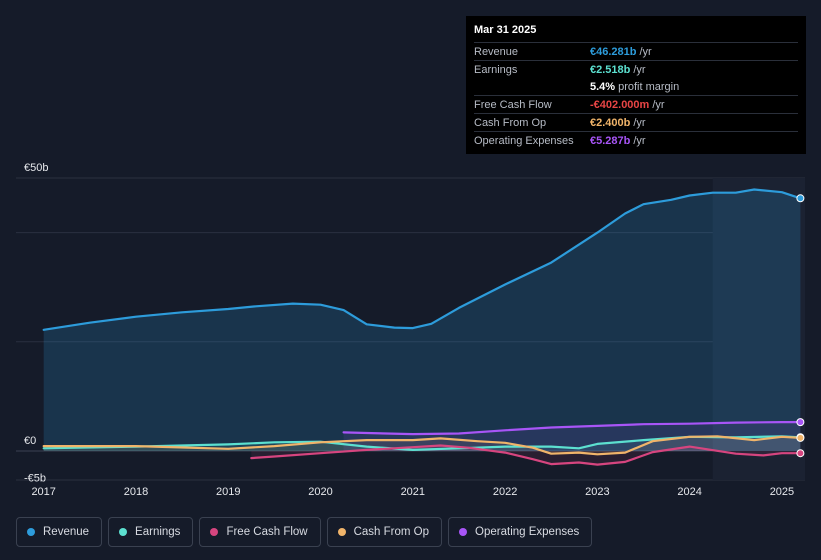  What do you see at coordinates (649, 86) in the screenshot?
I see `tooltip-unit: profit margin` at bounding box center [649, 86].